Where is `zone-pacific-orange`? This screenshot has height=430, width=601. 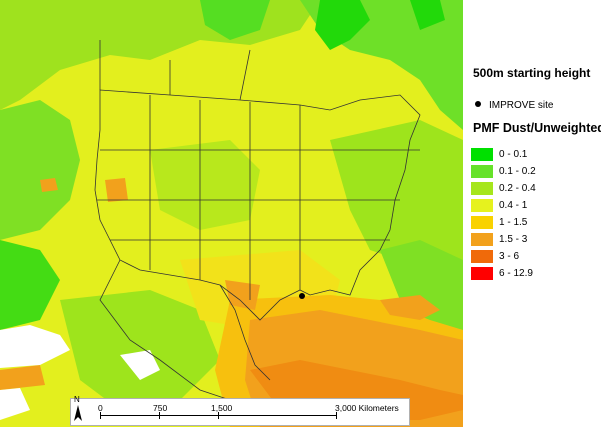 zone-pacific-orange is located at coordinates (22, 377).